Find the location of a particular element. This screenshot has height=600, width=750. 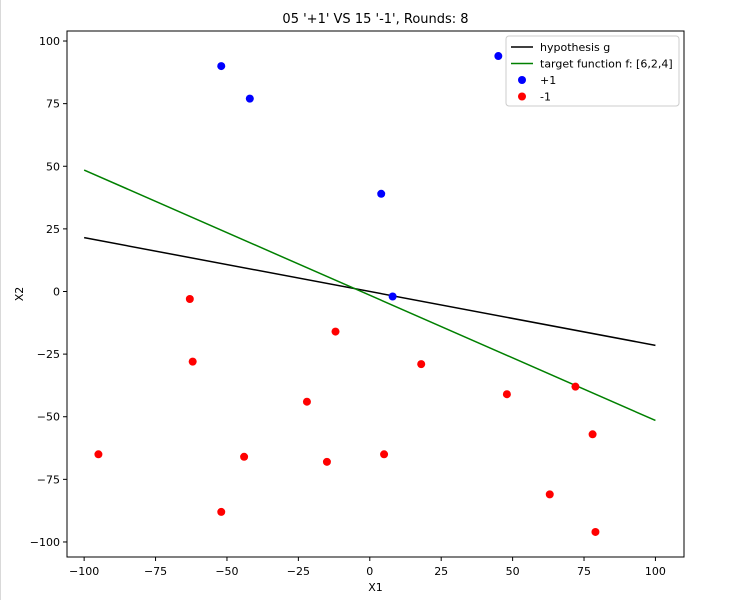

y-tick-label: 75 is located at coordinates (53, 104).